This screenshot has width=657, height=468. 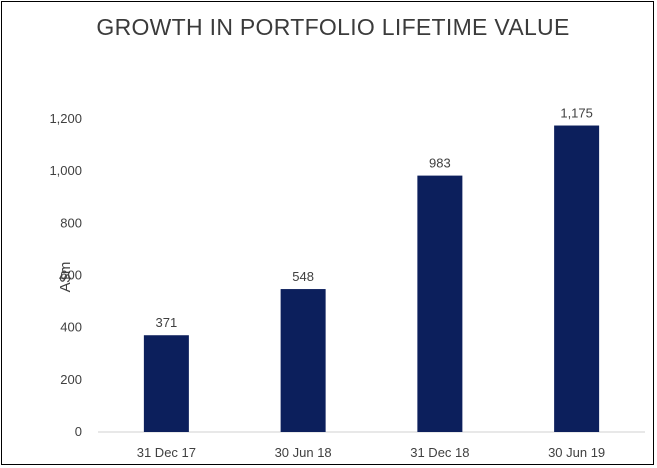 I want to click on x-tick-label: 30 Jun 19, so click(x=576, y=452).